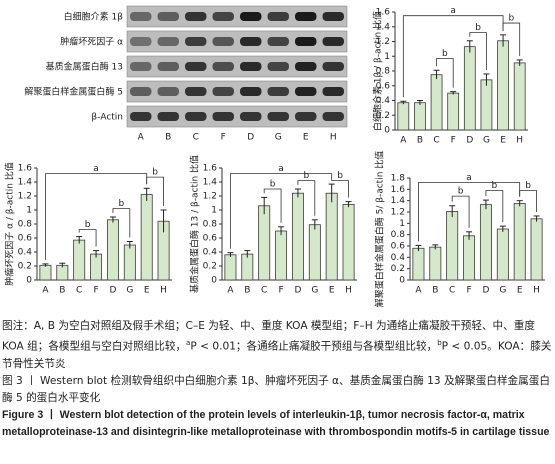 The height and width of the screenshot is (464, 555). What do you see at coordinates (196, 138) in the screenshot?
I see `blot-lane-label: C` at bounding box center [196, 138].